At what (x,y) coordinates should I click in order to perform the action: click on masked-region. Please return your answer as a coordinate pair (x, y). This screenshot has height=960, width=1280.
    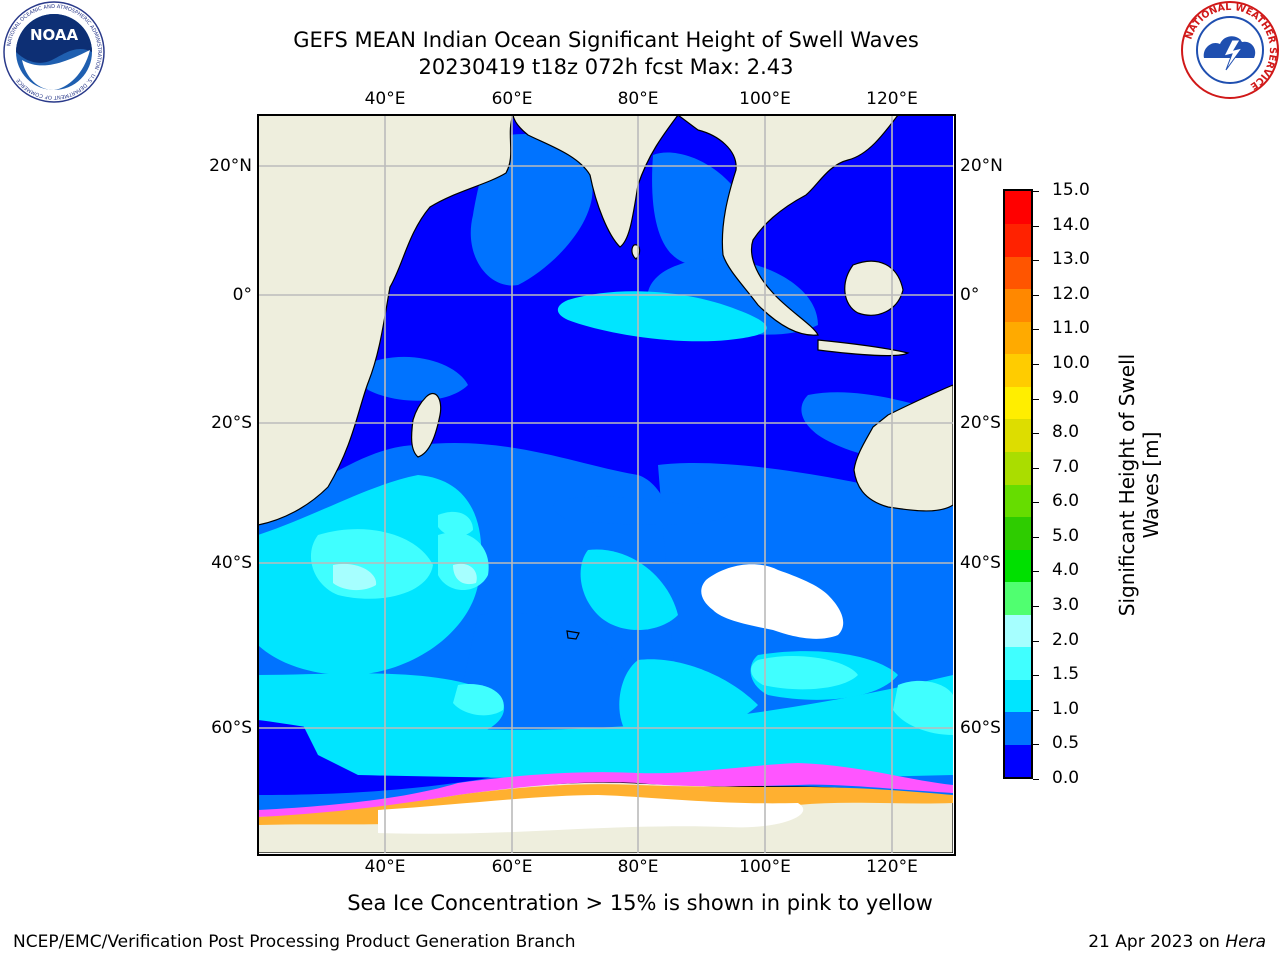
    Looking at the image, I should click on (772, 601).